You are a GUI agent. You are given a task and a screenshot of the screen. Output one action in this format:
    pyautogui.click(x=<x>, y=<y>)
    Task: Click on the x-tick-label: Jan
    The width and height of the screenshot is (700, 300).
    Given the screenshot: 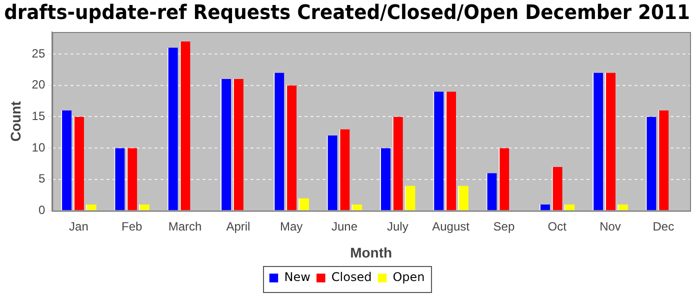 What is the action you would take?
    pyautogui.click(x=78, y=226)
    